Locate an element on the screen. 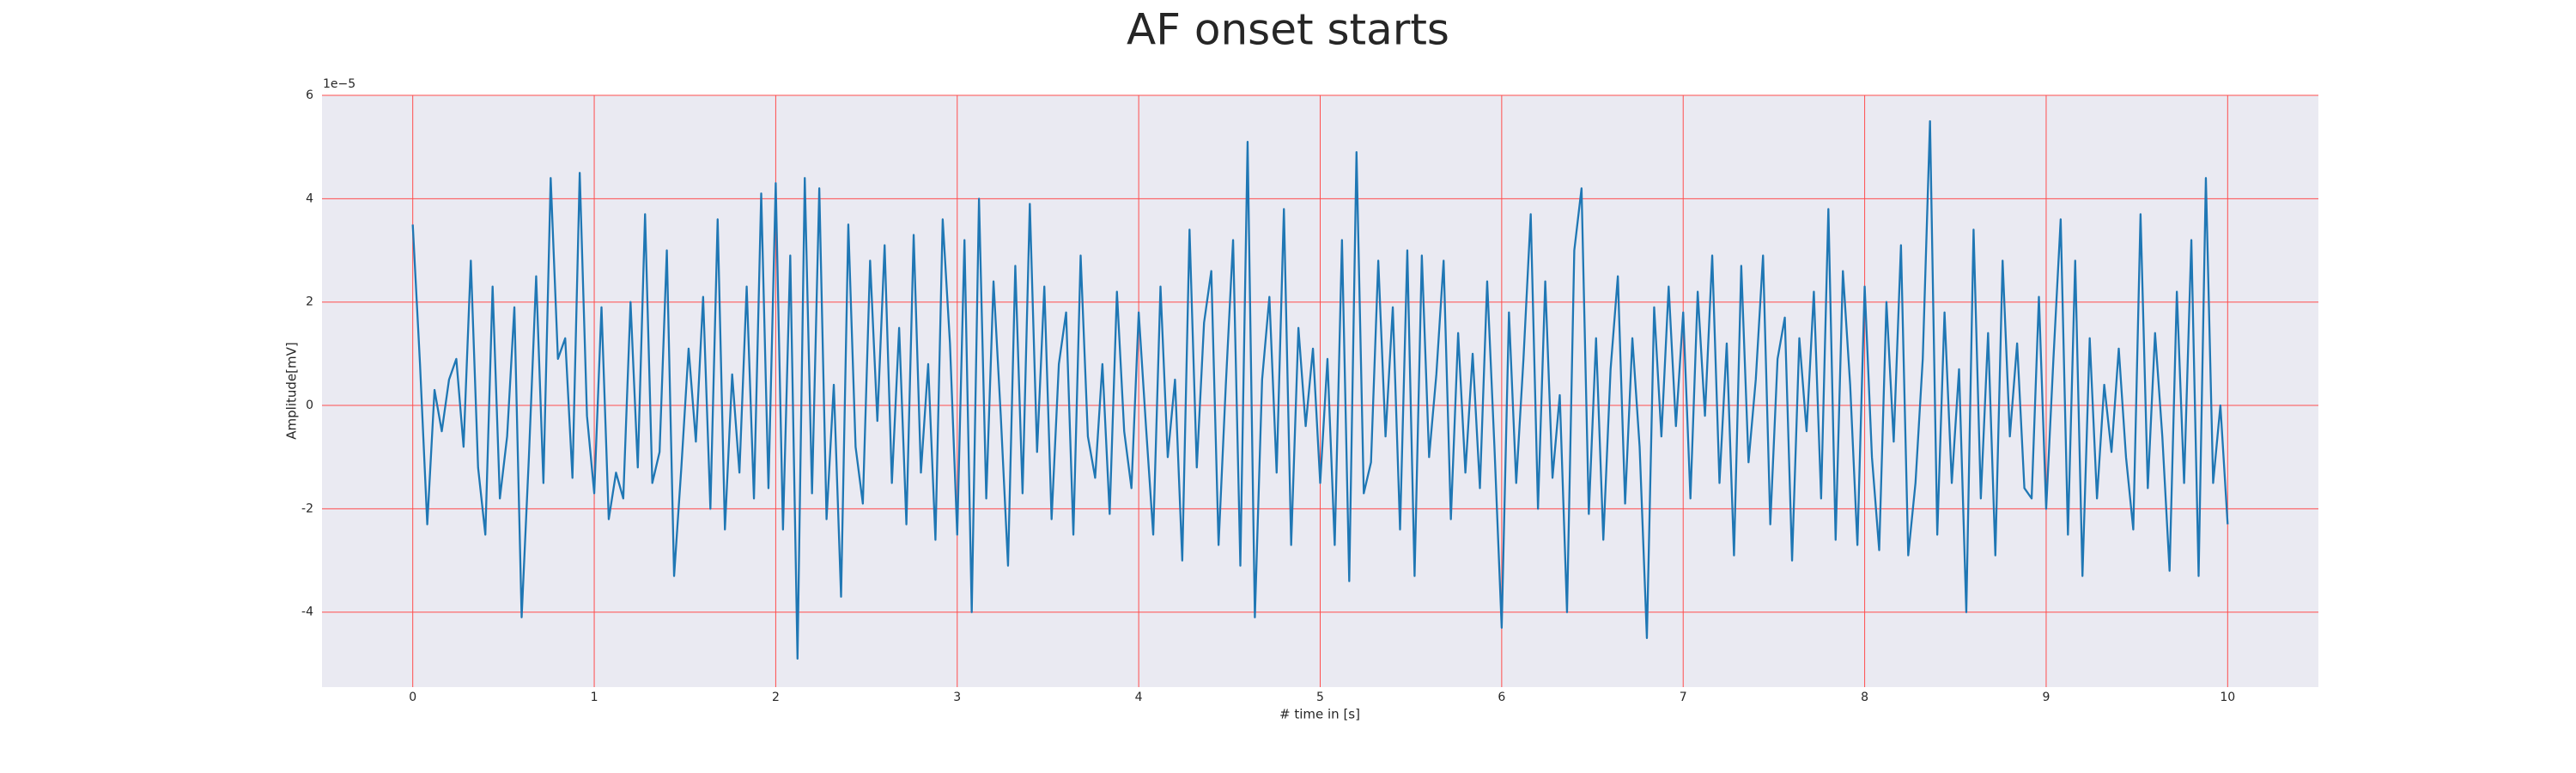  y-offset-label: 1e−5 is located at coordinates (339, 84).